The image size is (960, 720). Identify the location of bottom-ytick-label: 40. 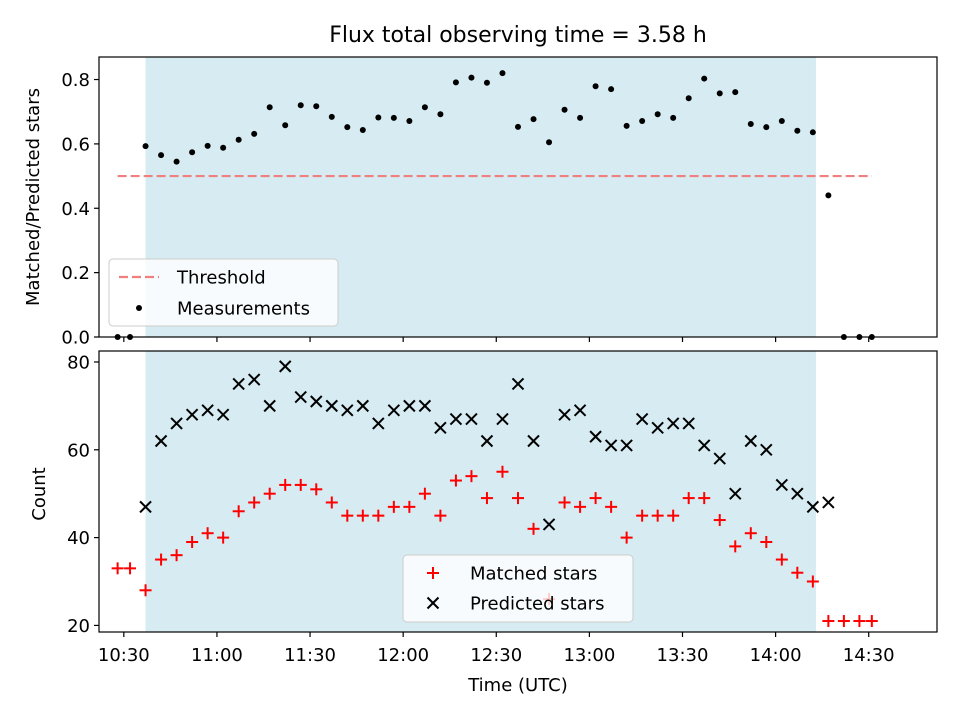
(78, 538).